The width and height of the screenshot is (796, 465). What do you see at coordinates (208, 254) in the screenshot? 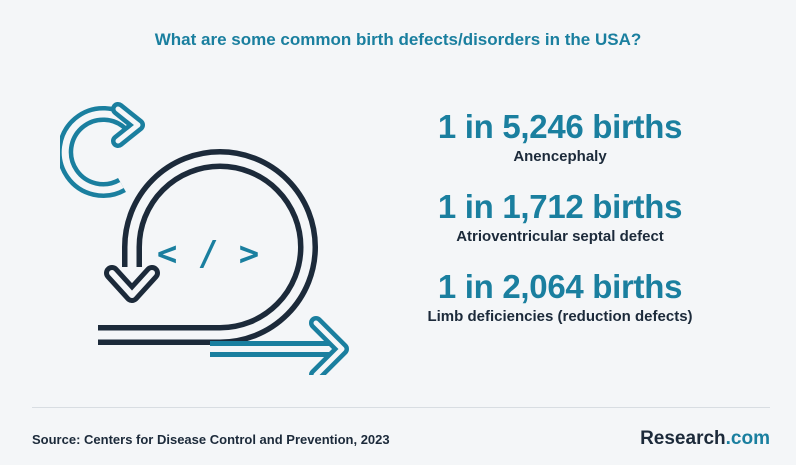
I see `code-icon: < / >` at bounding box center [208, 254].